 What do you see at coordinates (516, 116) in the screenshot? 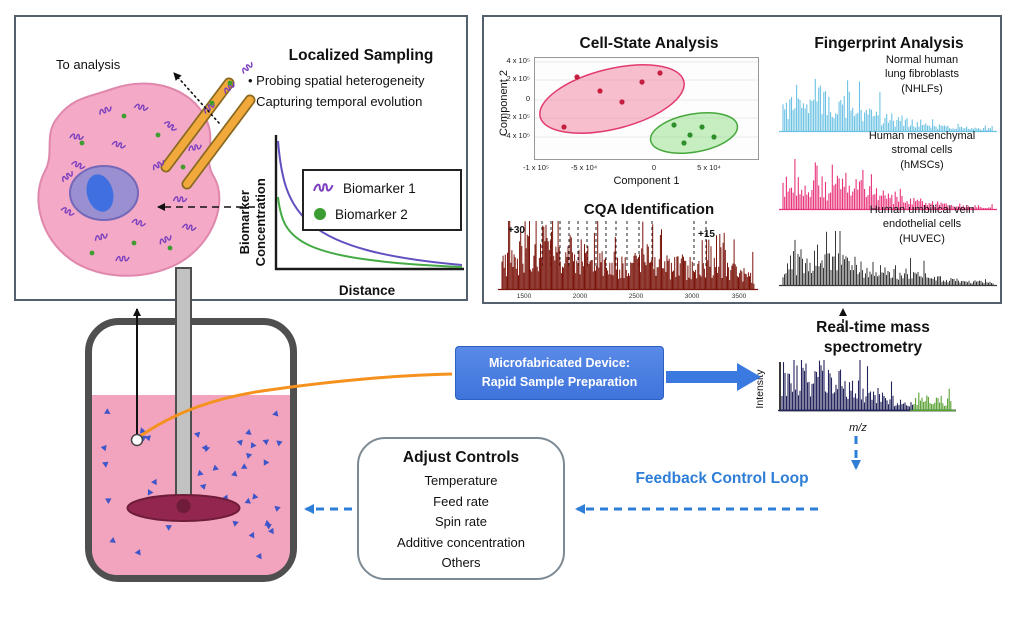
I see `y-tick: -2 x 10⁵` at bounding box center [516, 116].